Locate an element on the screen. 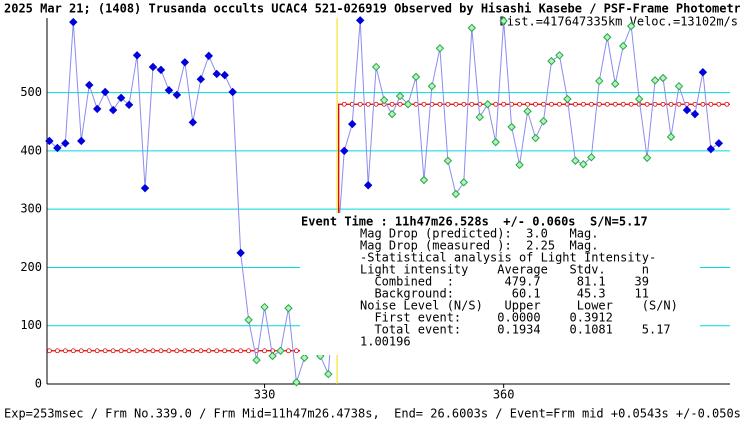 Image resolution: width=740 pixels, height=425 pixels. annotation: Total event: 0.1934 0.1081 5.17 is located at coordinates (515, 330).